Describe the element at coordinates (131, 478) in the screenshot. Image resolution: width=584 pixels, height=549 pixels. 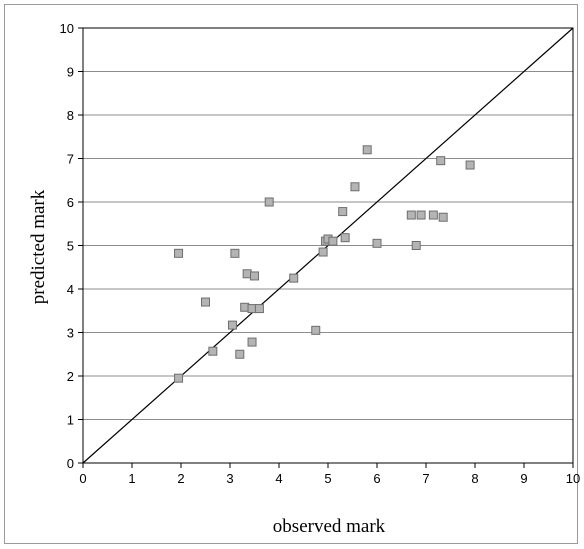
I see `x-tick-label: 1` at that location.